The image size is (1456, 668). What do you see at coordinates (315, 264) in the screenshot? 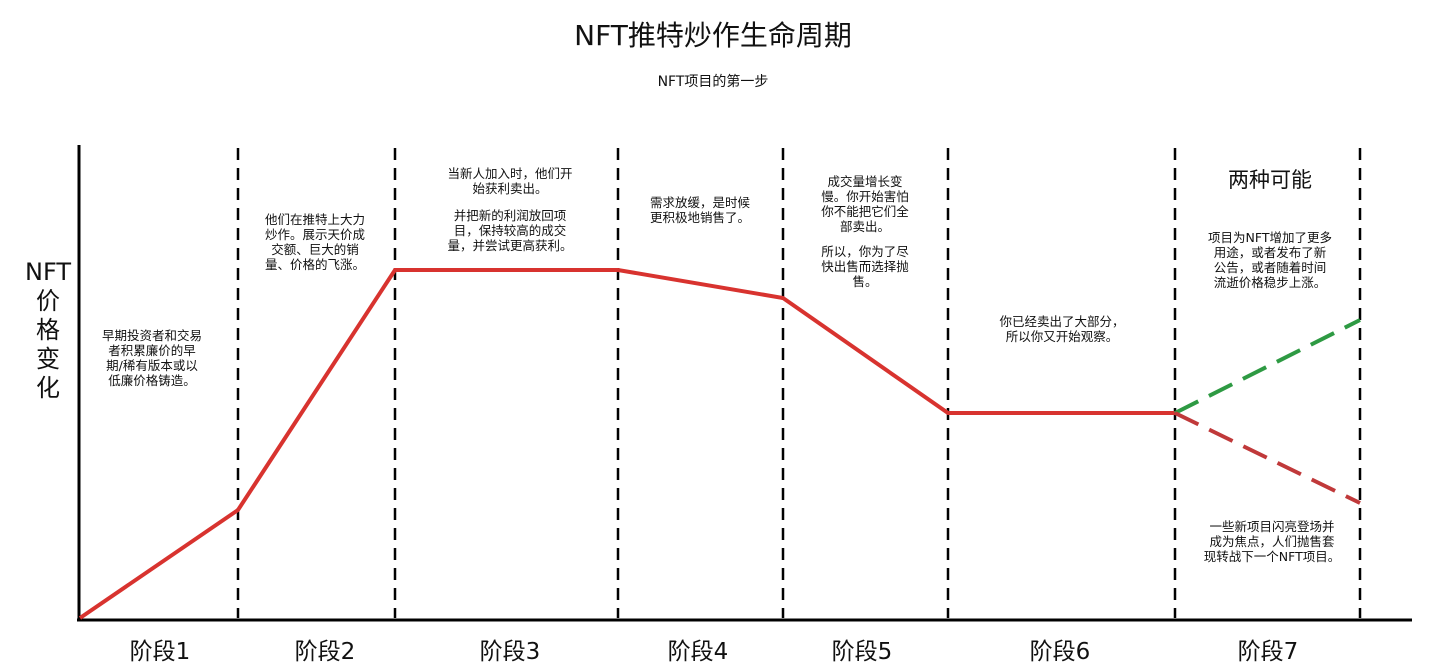
I see `note-line: 量、价格的飞涨。` at bounding box center [315, 264].